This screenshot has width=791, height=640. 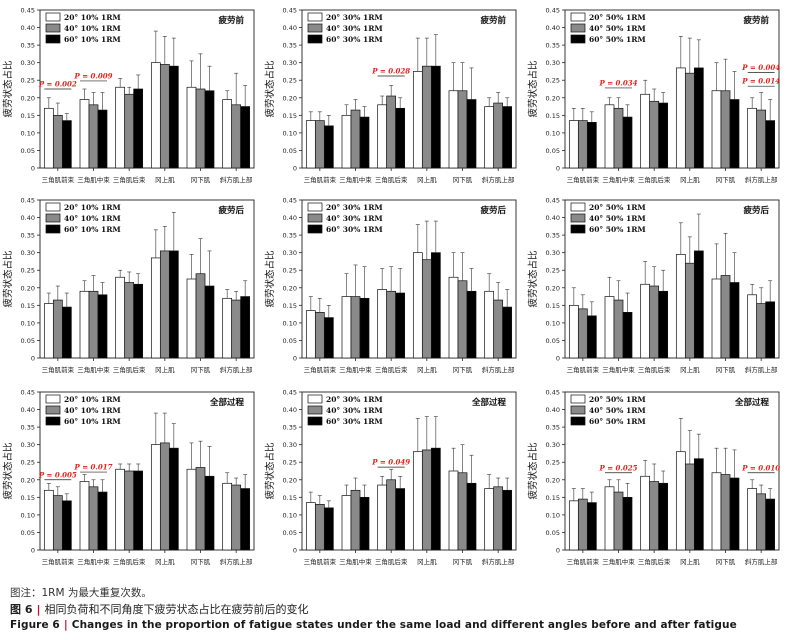 What do you see at coordinates (129, 369) in the screenshot?
I see `x-tick-label: 三角肌后束` at bounding box center [129, 369].